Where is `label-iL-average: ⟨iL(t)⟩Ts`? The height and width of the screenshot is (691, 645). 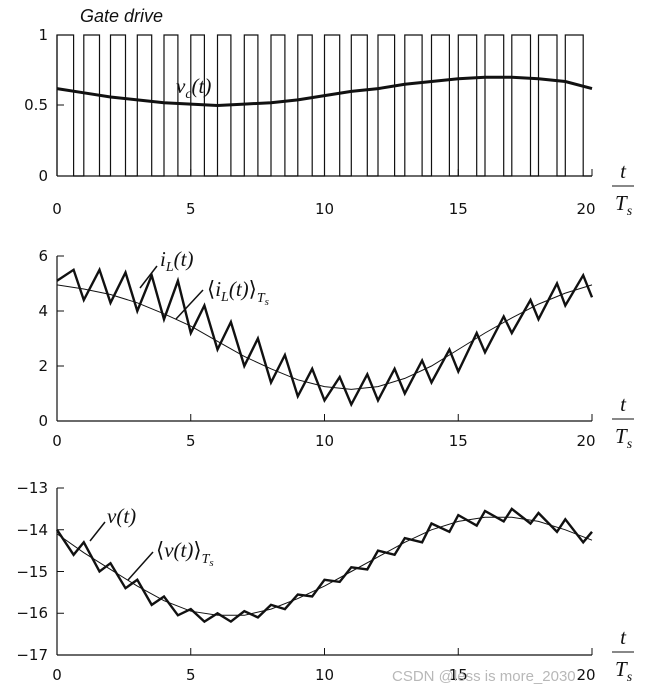
label-iL-average: ⟨iL(t)⟩Ts is located at coordinates (238, 292).